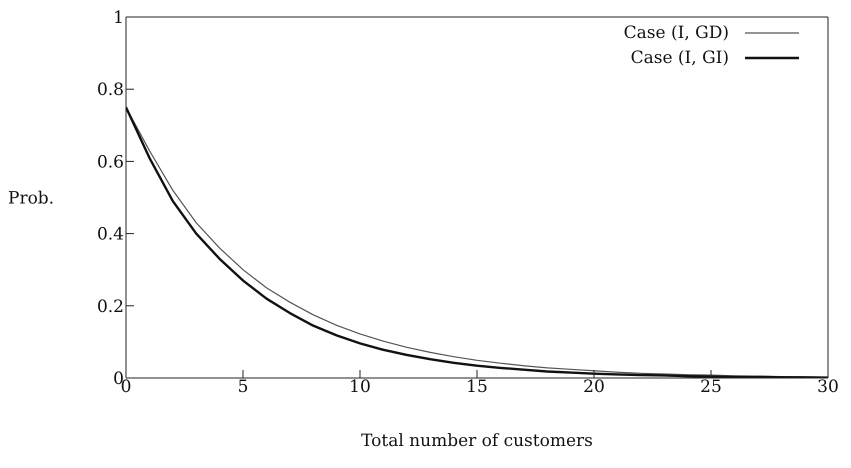 Image resolution: width=851 pixels, height=468 pixels. I want to click on legend-label: Case (I, GI), so click(679, 58).